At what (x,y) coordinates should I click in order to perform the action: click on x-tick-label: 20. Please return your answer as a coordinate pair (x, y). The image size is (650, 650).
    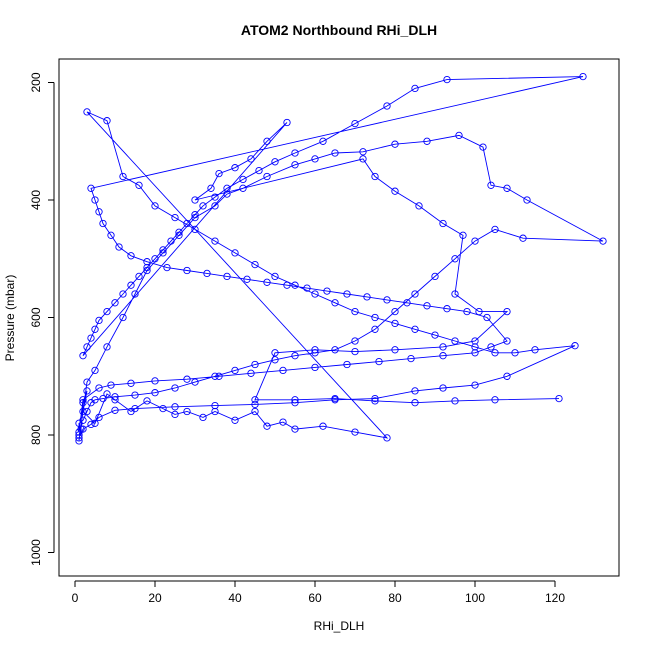
    Looking at the image, I should click on (155, 598).